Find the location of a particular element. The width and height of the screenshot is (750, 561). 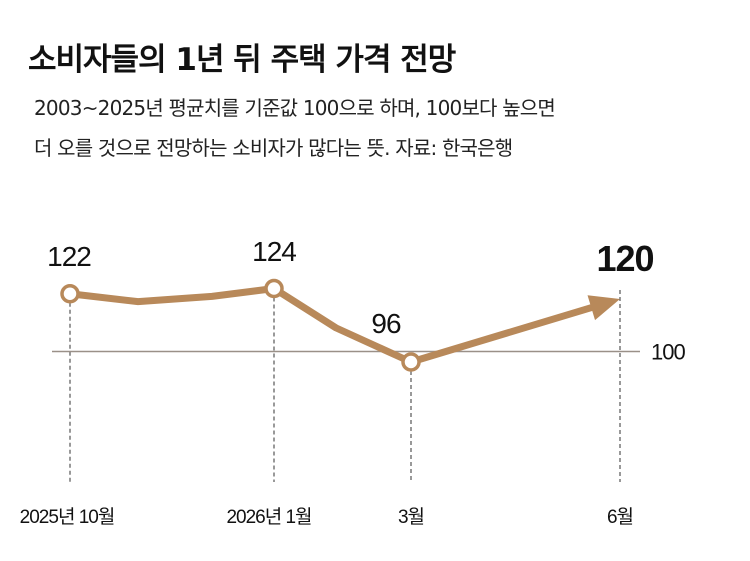

chart-title: 소비자들의 1년 뒤 주택 가격 전망 is located at coordinates (242, 60).